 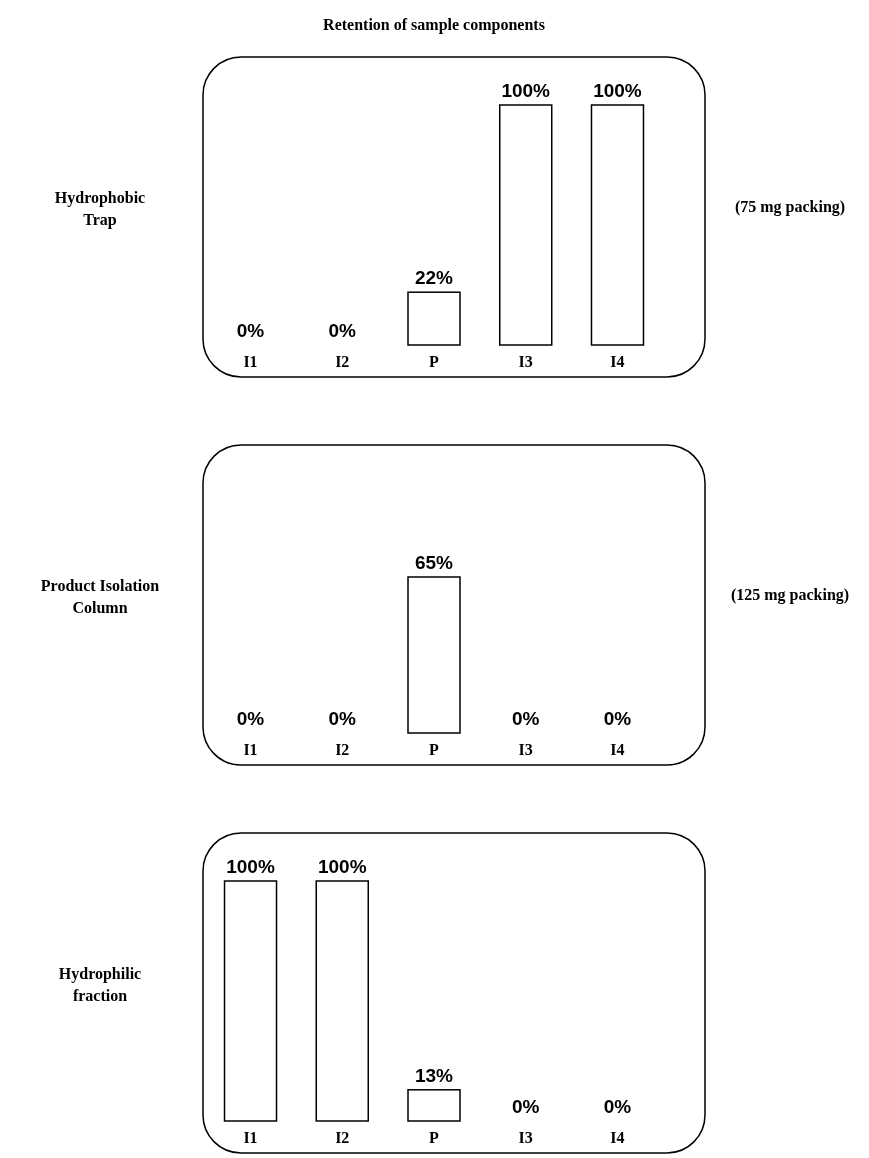 What do you see at coordinates (100, 596) in the screenshot?
I see `y-axis-title: Product Isolation Column` at bounding box center [100, 596].